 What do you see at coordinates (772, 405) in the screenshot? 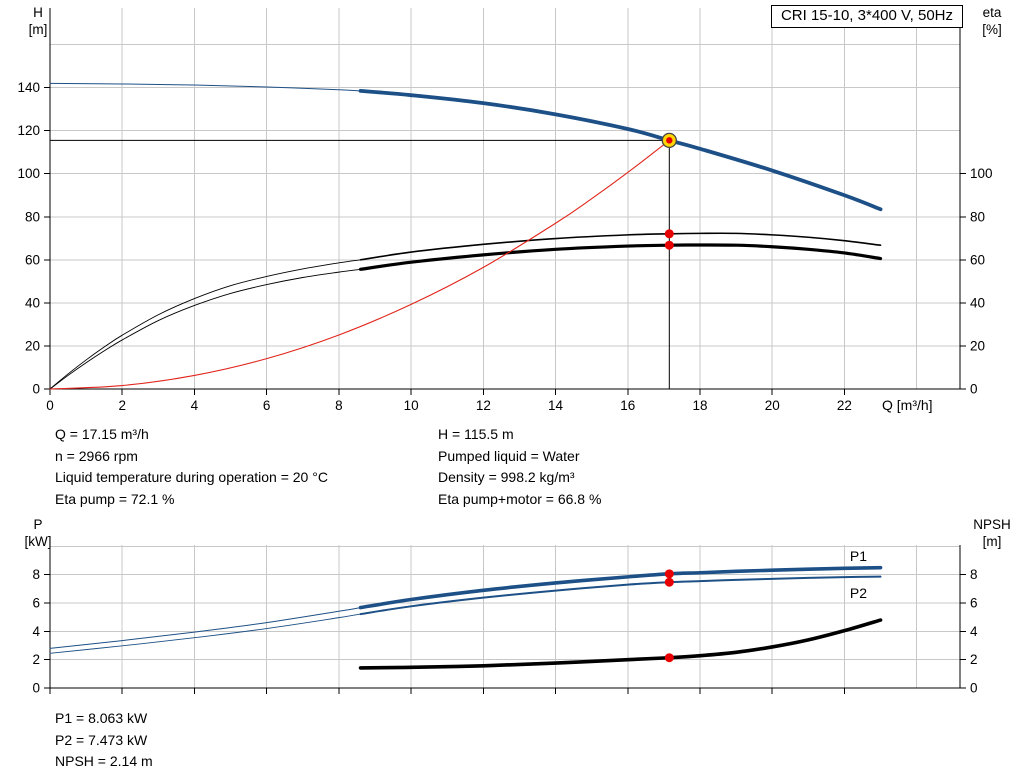
I see `x-tick-label: 20` at bounding box center [772, 405].